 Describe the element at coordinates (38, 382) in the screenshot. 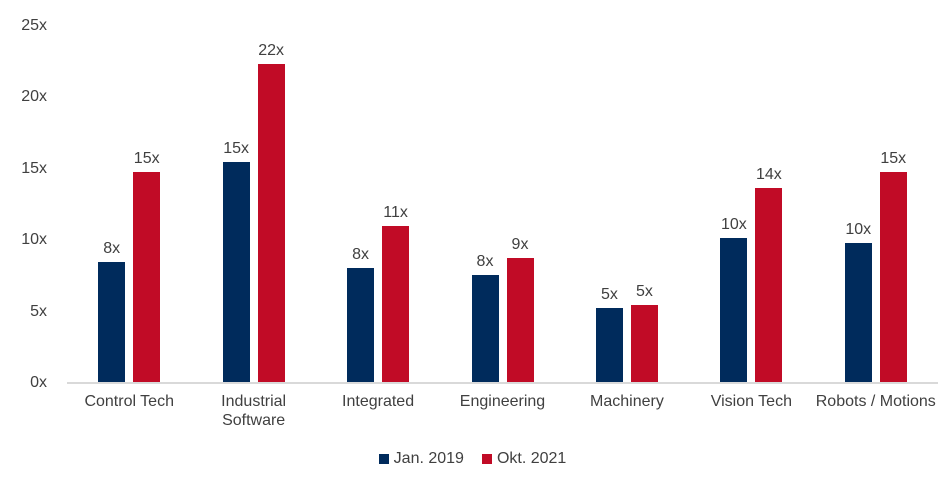

I see `y-axis-tick-label: 0x` at that location.